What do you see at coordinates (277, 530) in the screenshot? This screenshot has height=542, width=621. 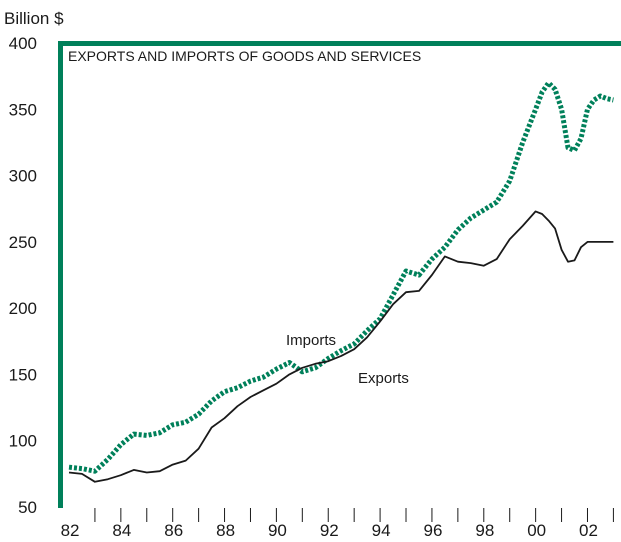 I see `x-tick-label: 90` at bounding box center [277, 530].